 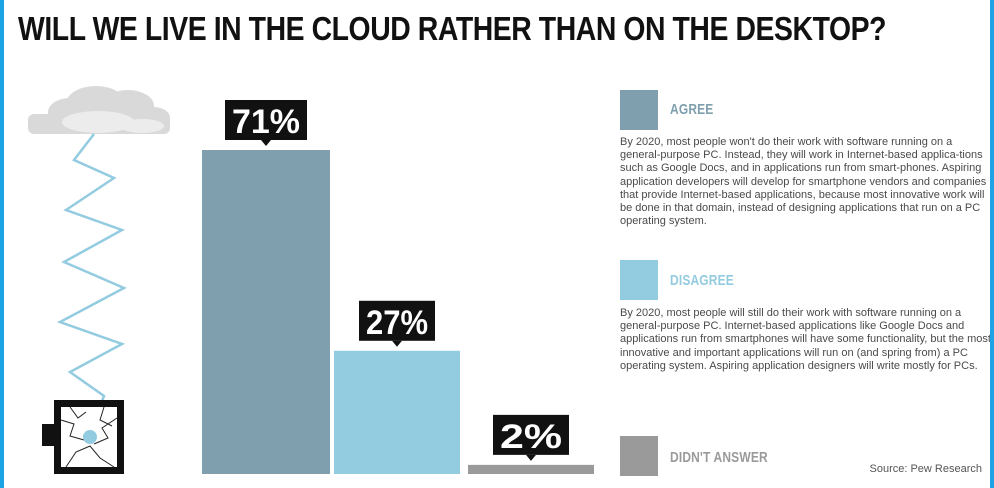 What do you see at coordinates (639, 280) in the screenshot?
I see `legend-swatch-disagree` at bounding box center [639, 280].